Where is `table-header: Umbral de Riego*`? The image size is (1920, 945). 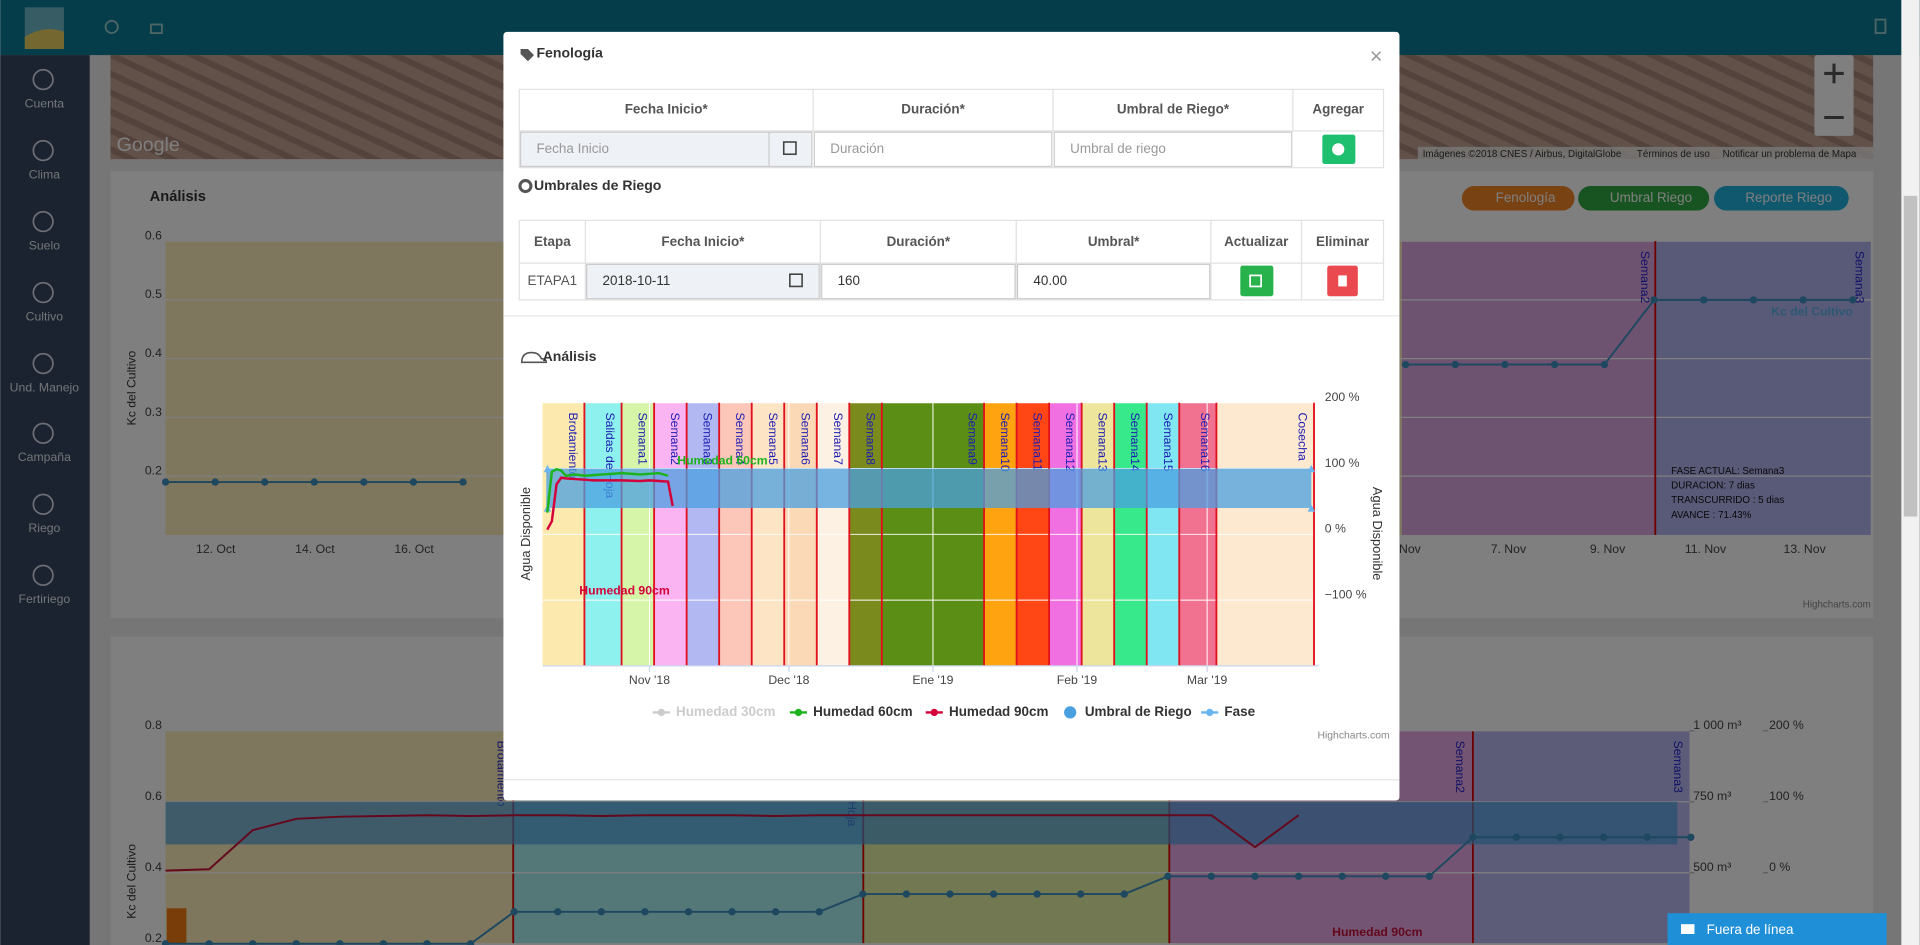
table-header: Umbral de Riego* is located at coordinates (1173, 109).